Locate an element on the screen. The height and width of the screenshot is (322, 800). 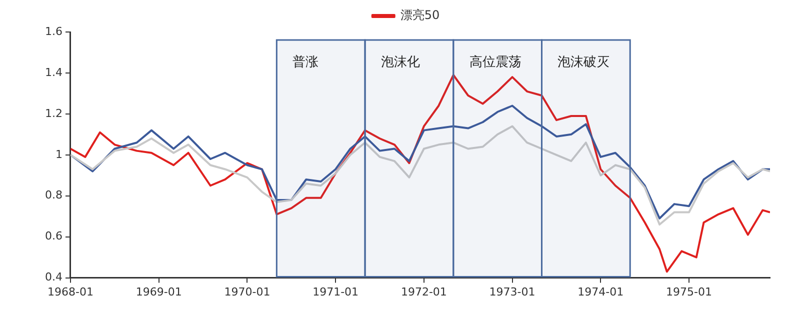
y-tick-label: 1.6 is located at coordinates (53, 31).